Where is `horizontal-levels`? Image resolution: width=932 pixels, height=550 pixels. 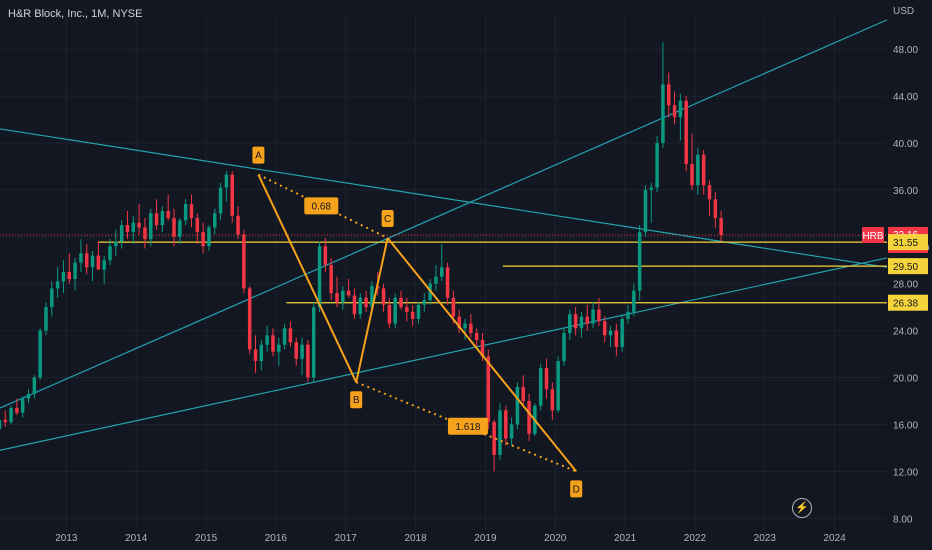
horizontal-levels is located at coordinates (492, 272).